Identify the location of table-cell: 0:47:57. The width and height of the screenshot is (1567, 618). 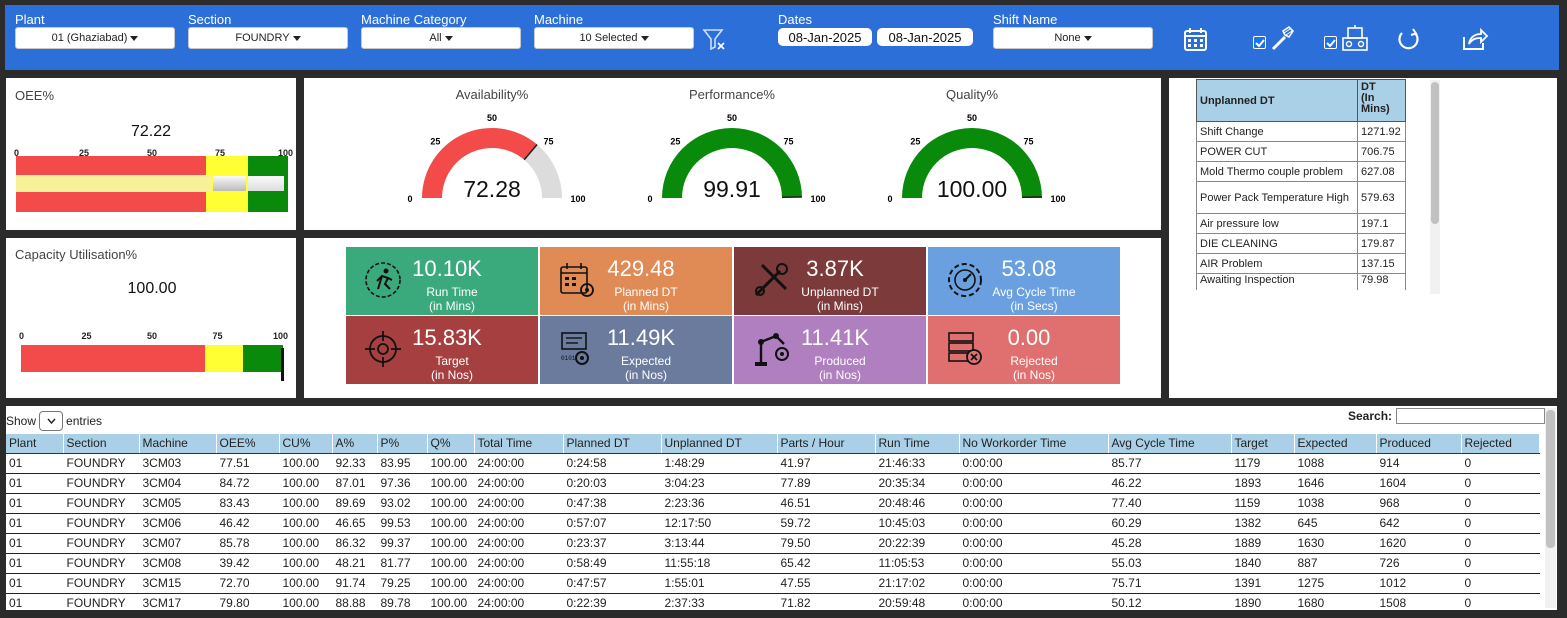
(612, 583).